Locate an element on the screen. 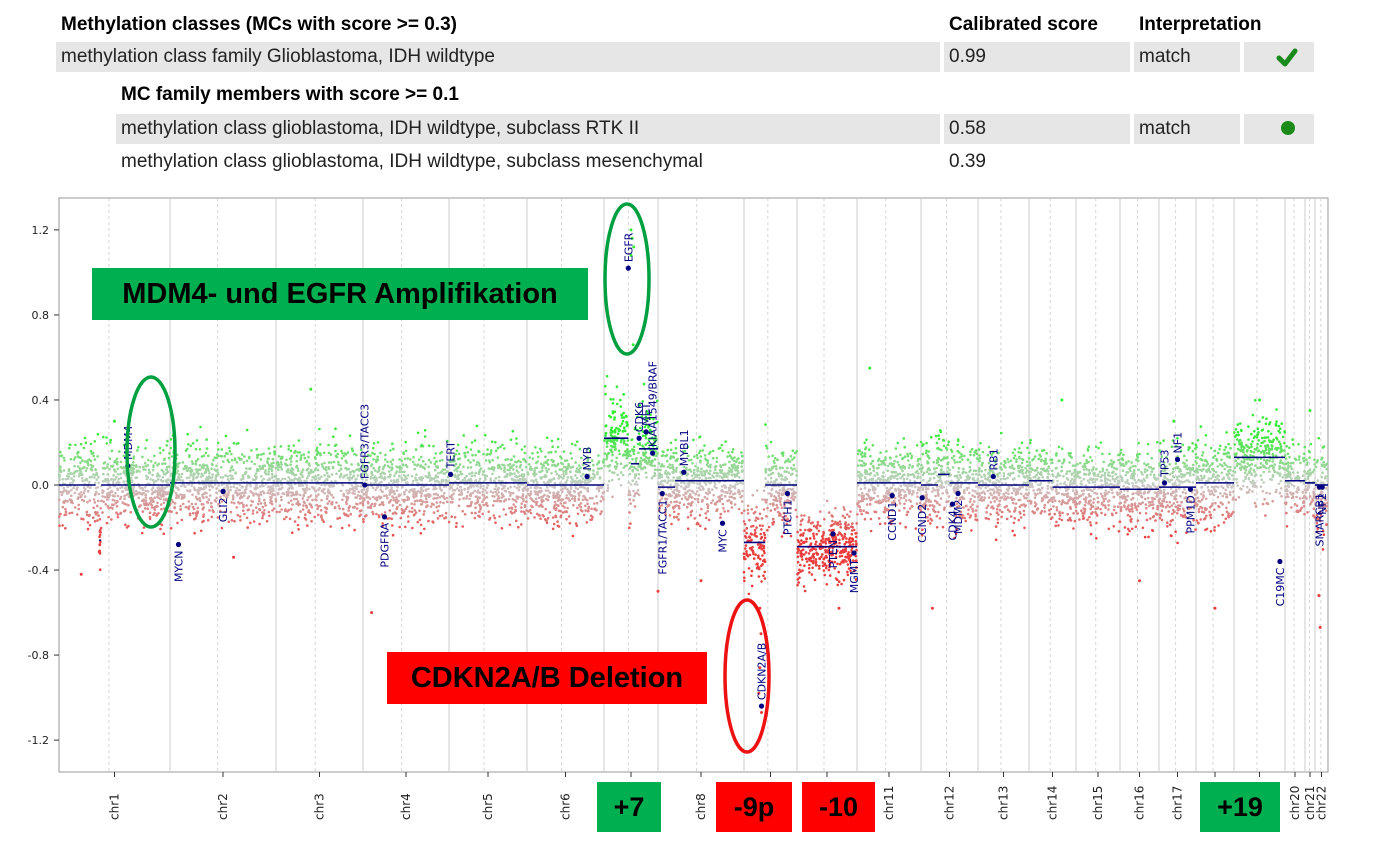 The height and width of the screenshot is (844, 1387). family-members-header: MC family members with score >= 0.1 is located at coordinates (290, 94).